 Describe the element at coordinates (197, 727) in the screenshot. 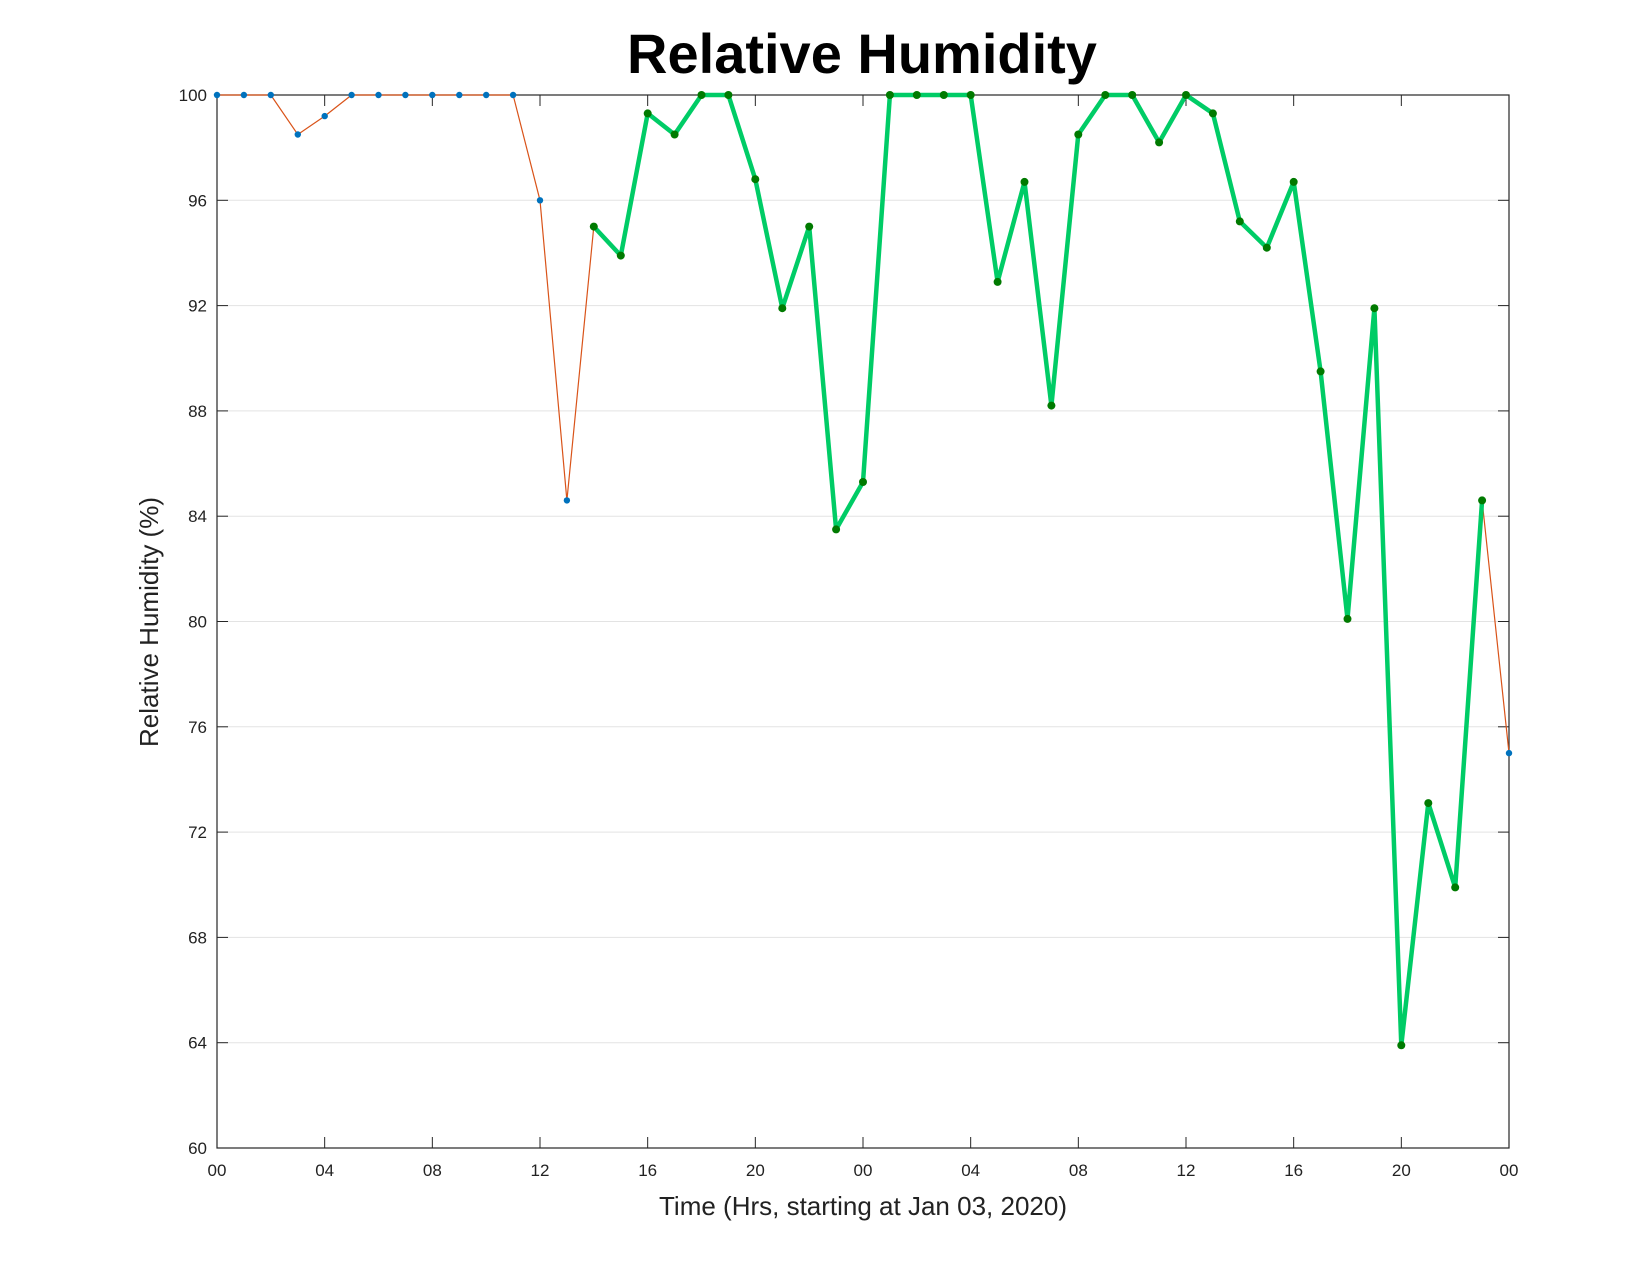

I see `y-tick-label: 76` at that location.